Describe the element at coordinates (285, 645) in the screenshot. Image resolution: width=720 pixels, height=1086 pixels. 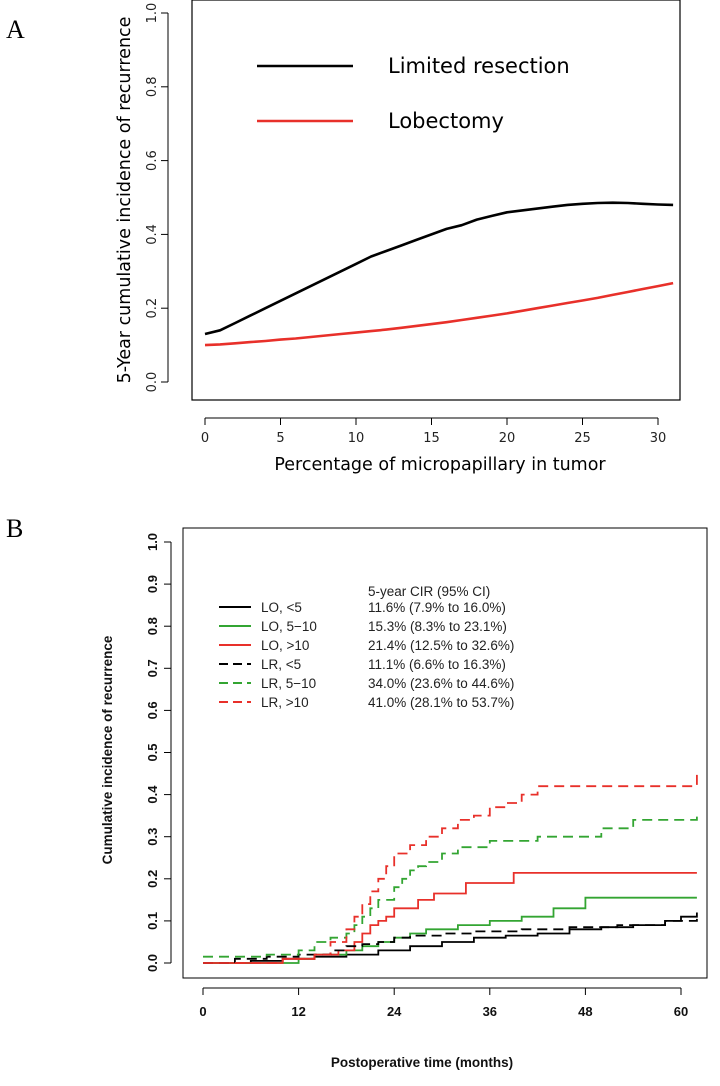
I see `panel-b-legend-label-2: LO, >10` at that location.